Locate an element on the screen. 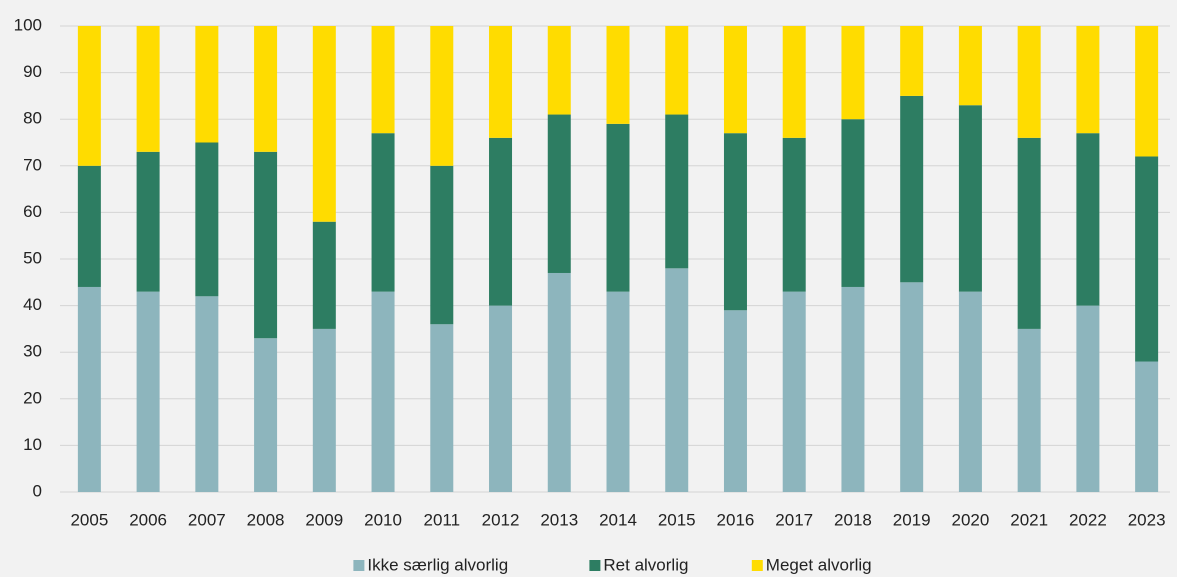 The height and width of the screenshot is (577, 1177). x-tick-label: 2015 is located at coordinates (677, 519).